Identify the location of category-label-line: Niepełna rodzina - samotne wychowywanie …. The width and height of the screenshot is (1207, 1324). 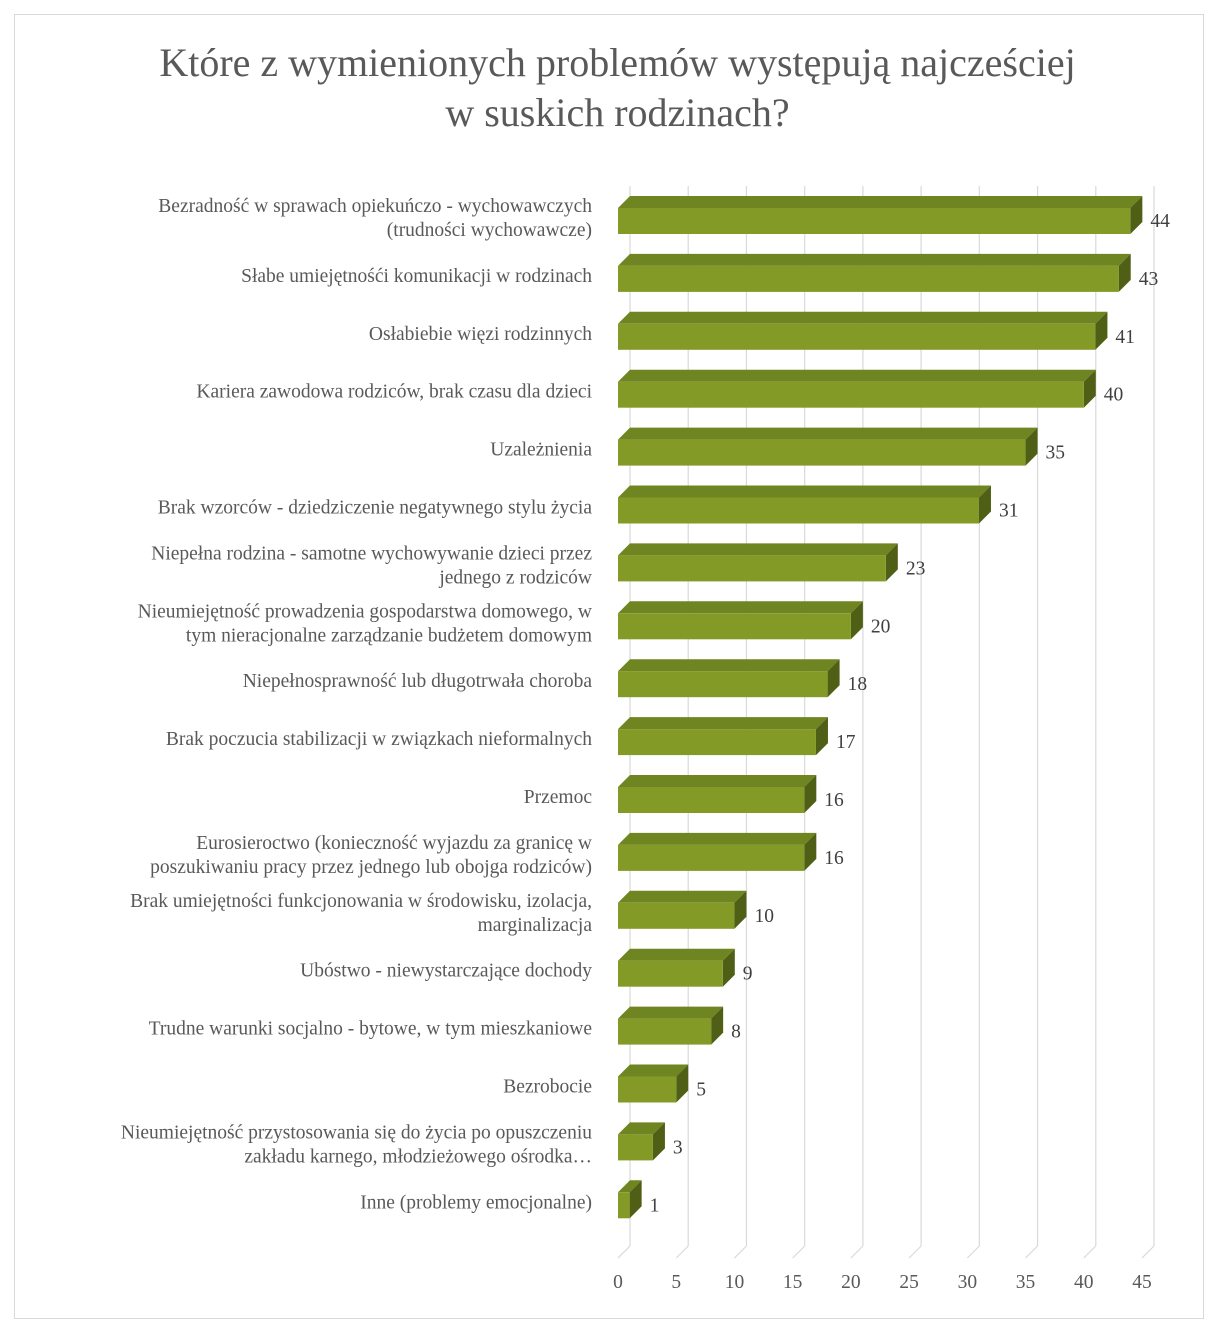
(371, 553).